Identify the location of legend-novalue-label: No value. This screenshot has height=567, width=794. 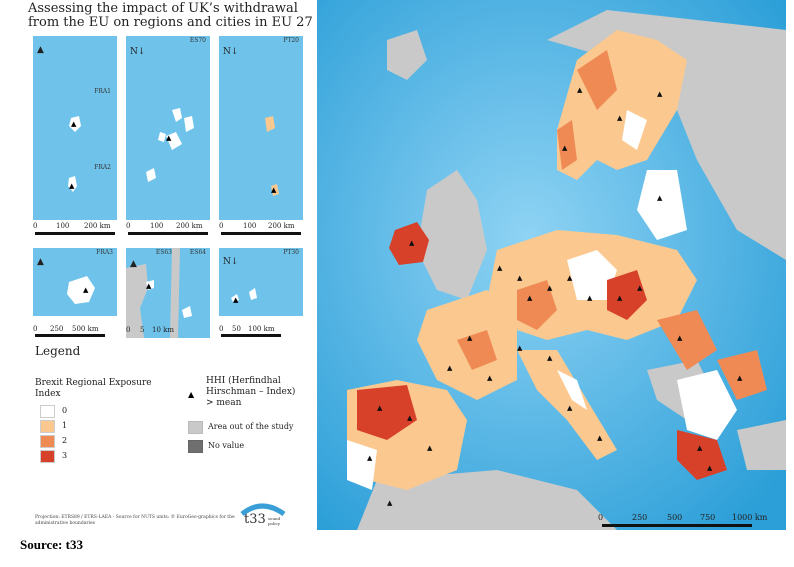
(226, 445).